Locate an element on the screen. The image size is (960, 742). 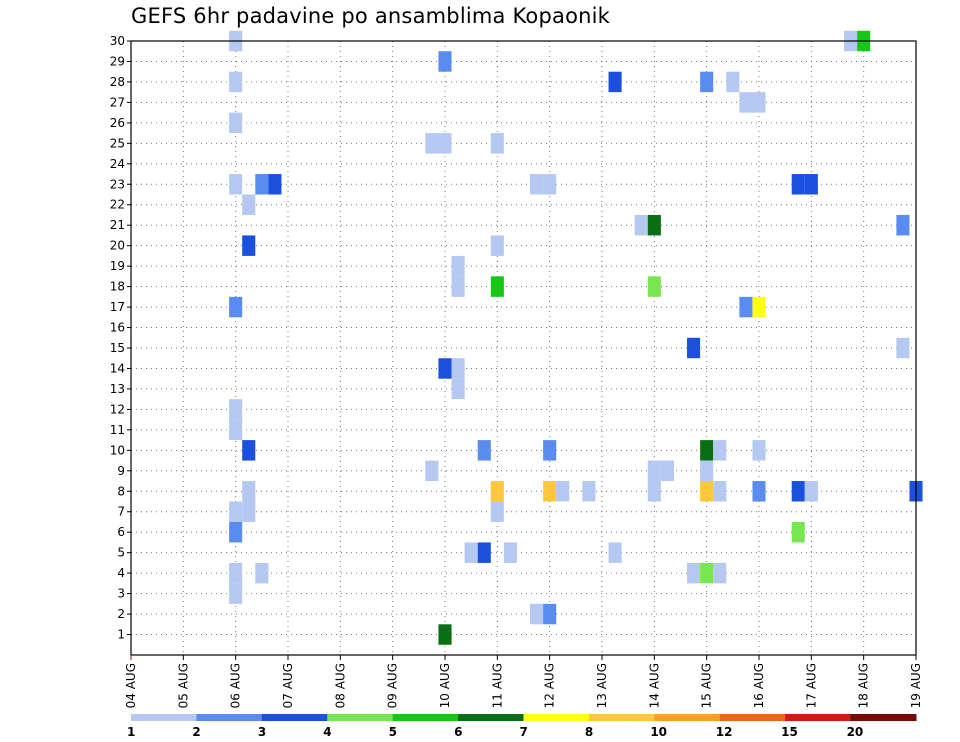
colorbar-label: 8 is located at coordinates (589, 732).